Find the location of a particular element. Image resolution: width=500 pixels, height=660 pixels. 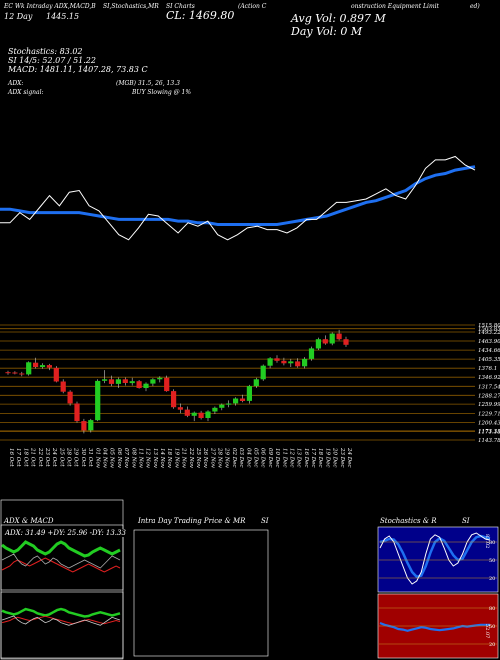

price-tick-label: 1143.78 is located at coordinates (489, 441).